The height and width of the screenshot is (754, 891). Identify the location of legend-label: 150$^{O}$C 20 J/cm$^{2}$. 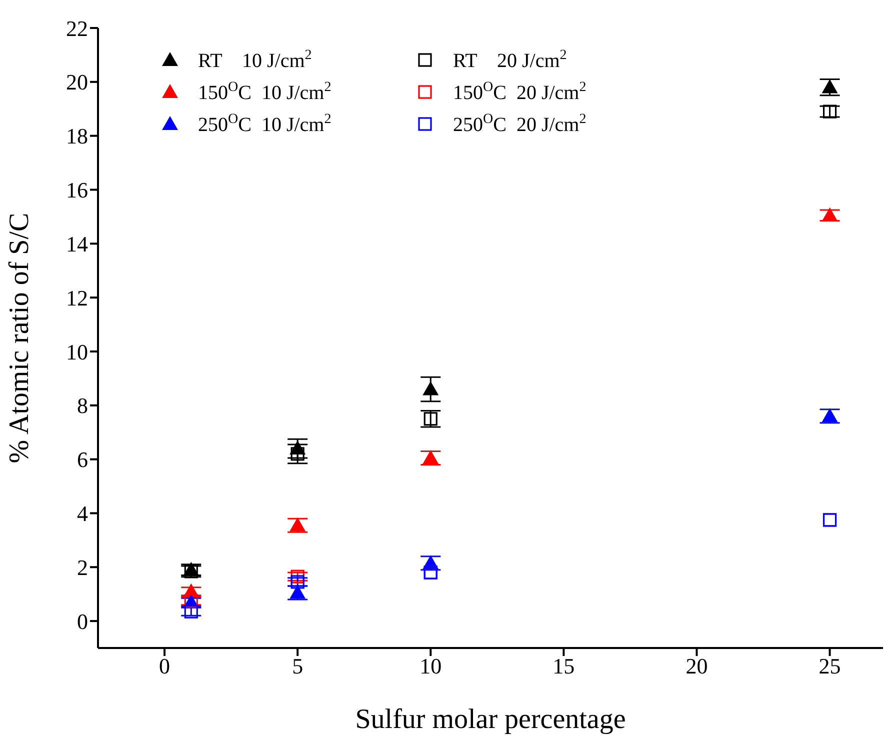
(519, 92).